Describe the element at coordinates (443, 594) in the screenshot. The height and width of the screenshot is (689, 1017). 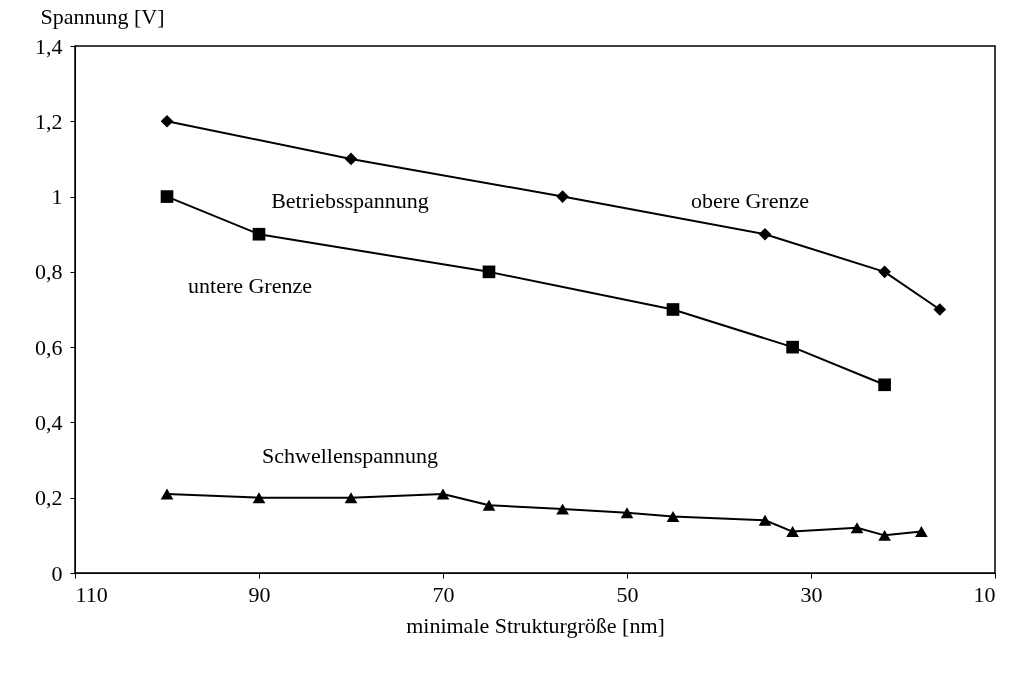
I see `x-tick-label: 70` at that location.